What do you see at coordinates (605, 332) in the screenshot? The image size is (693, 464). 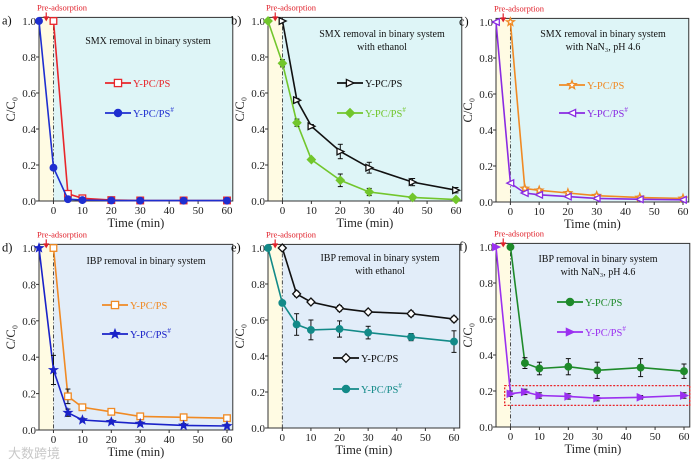 I see `legend-label: Y-PC/PS#` at bounding box center [605, 332].